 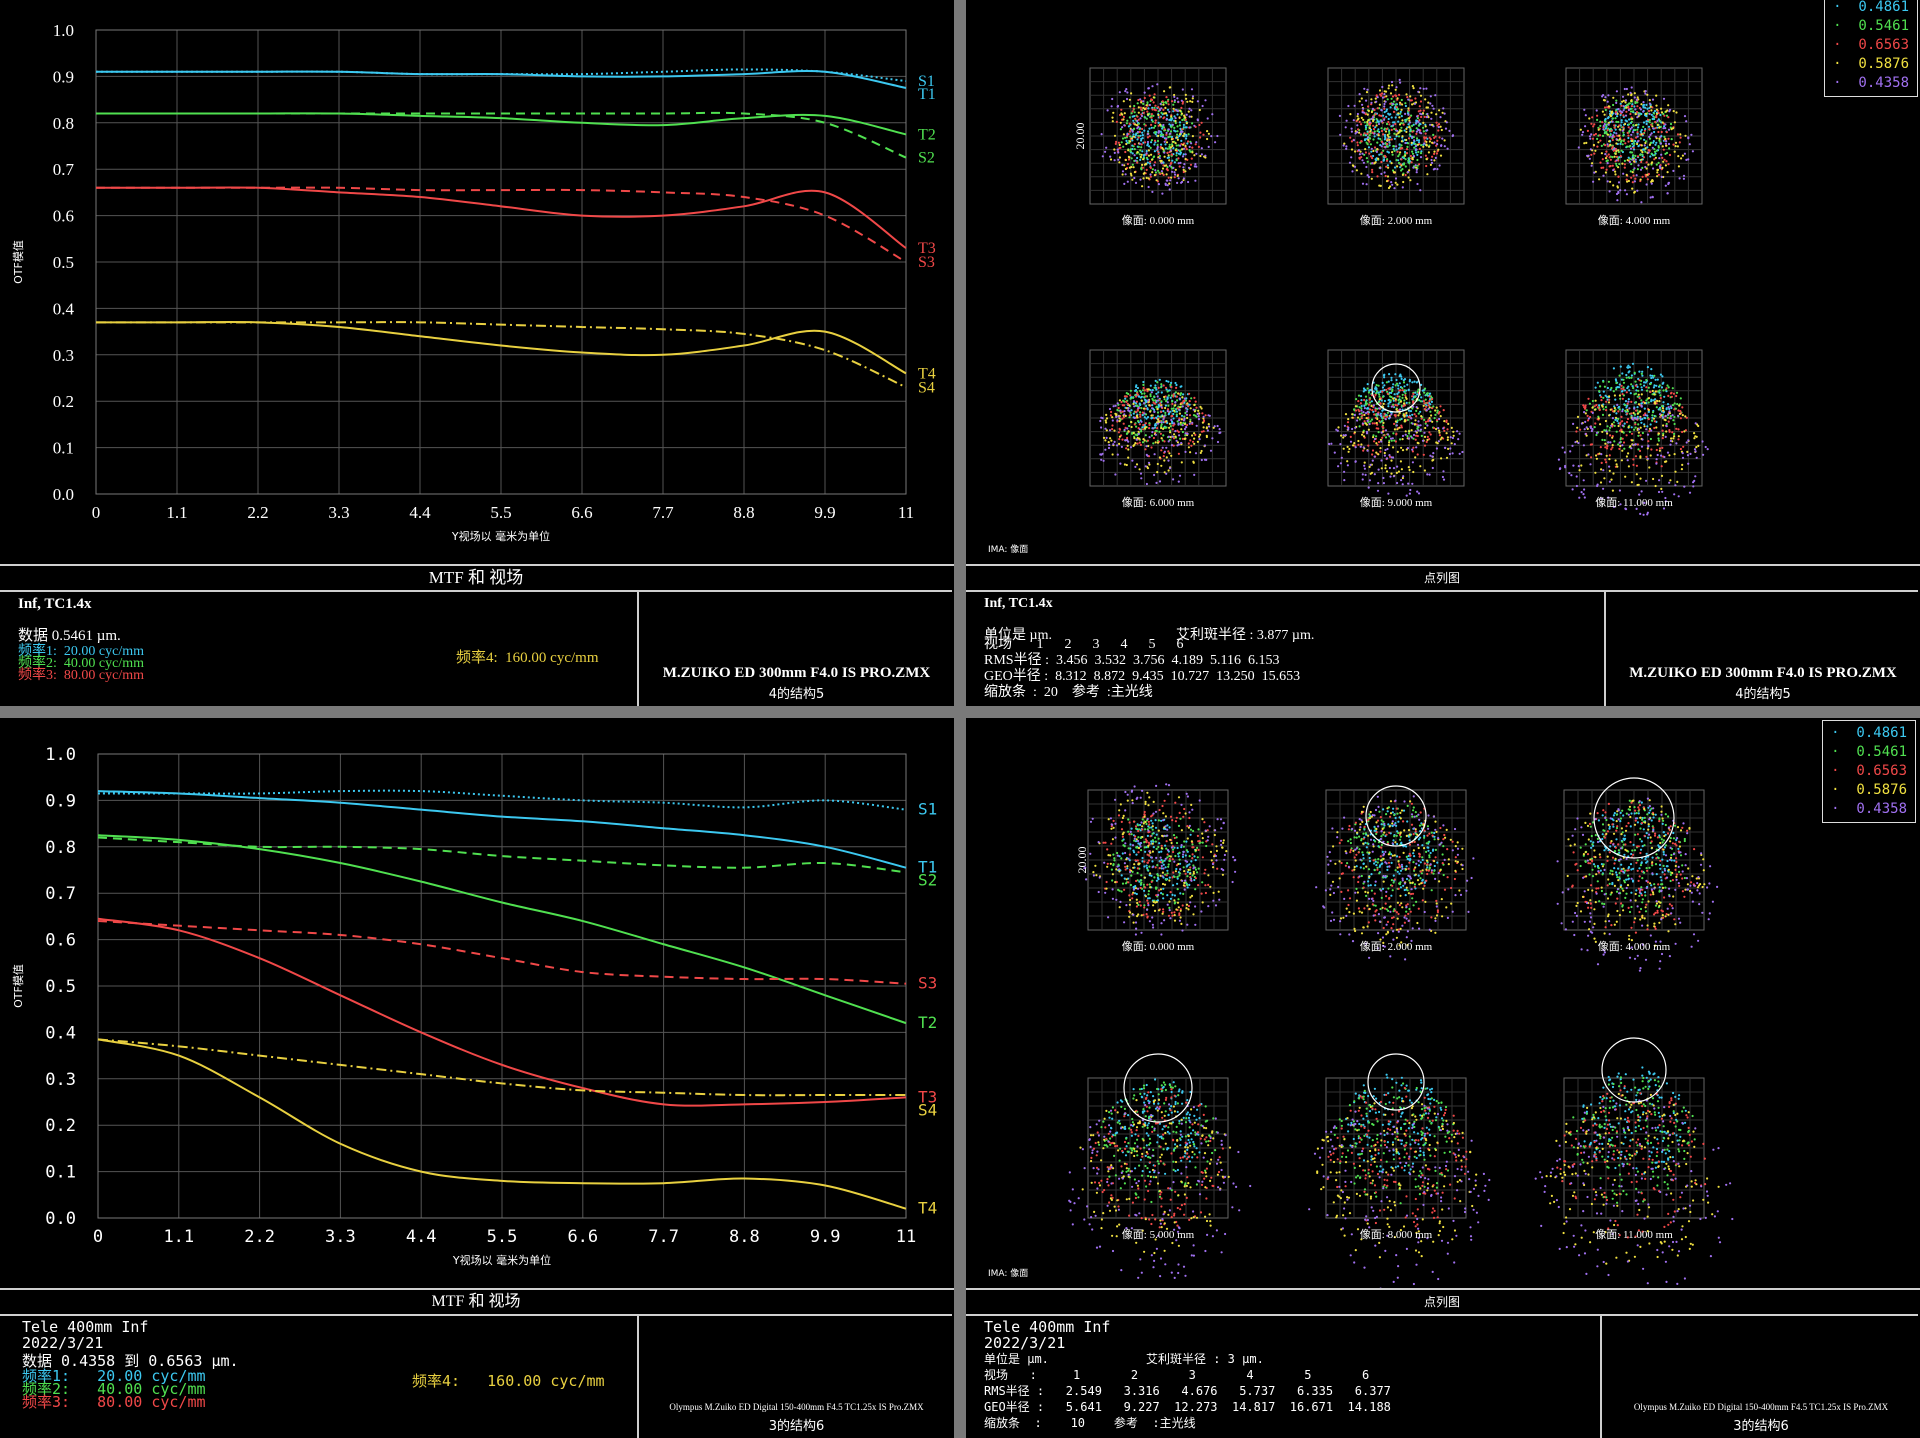 What do you see at coordinates (114, 1376) in the screenshot?
I see `freq1-label: 频率1: 20.00 cyc/mm` at bounding box center [114, 1376].